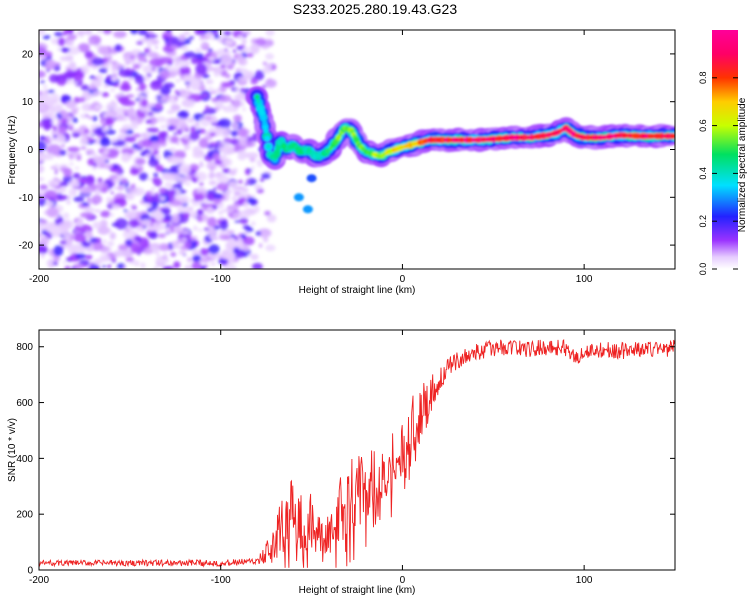 The width and height of the screenshot is (750, 600). Describe the element at coordinates (39, 580) in the screenshot. I see `x-tick-label: -200` at that location.